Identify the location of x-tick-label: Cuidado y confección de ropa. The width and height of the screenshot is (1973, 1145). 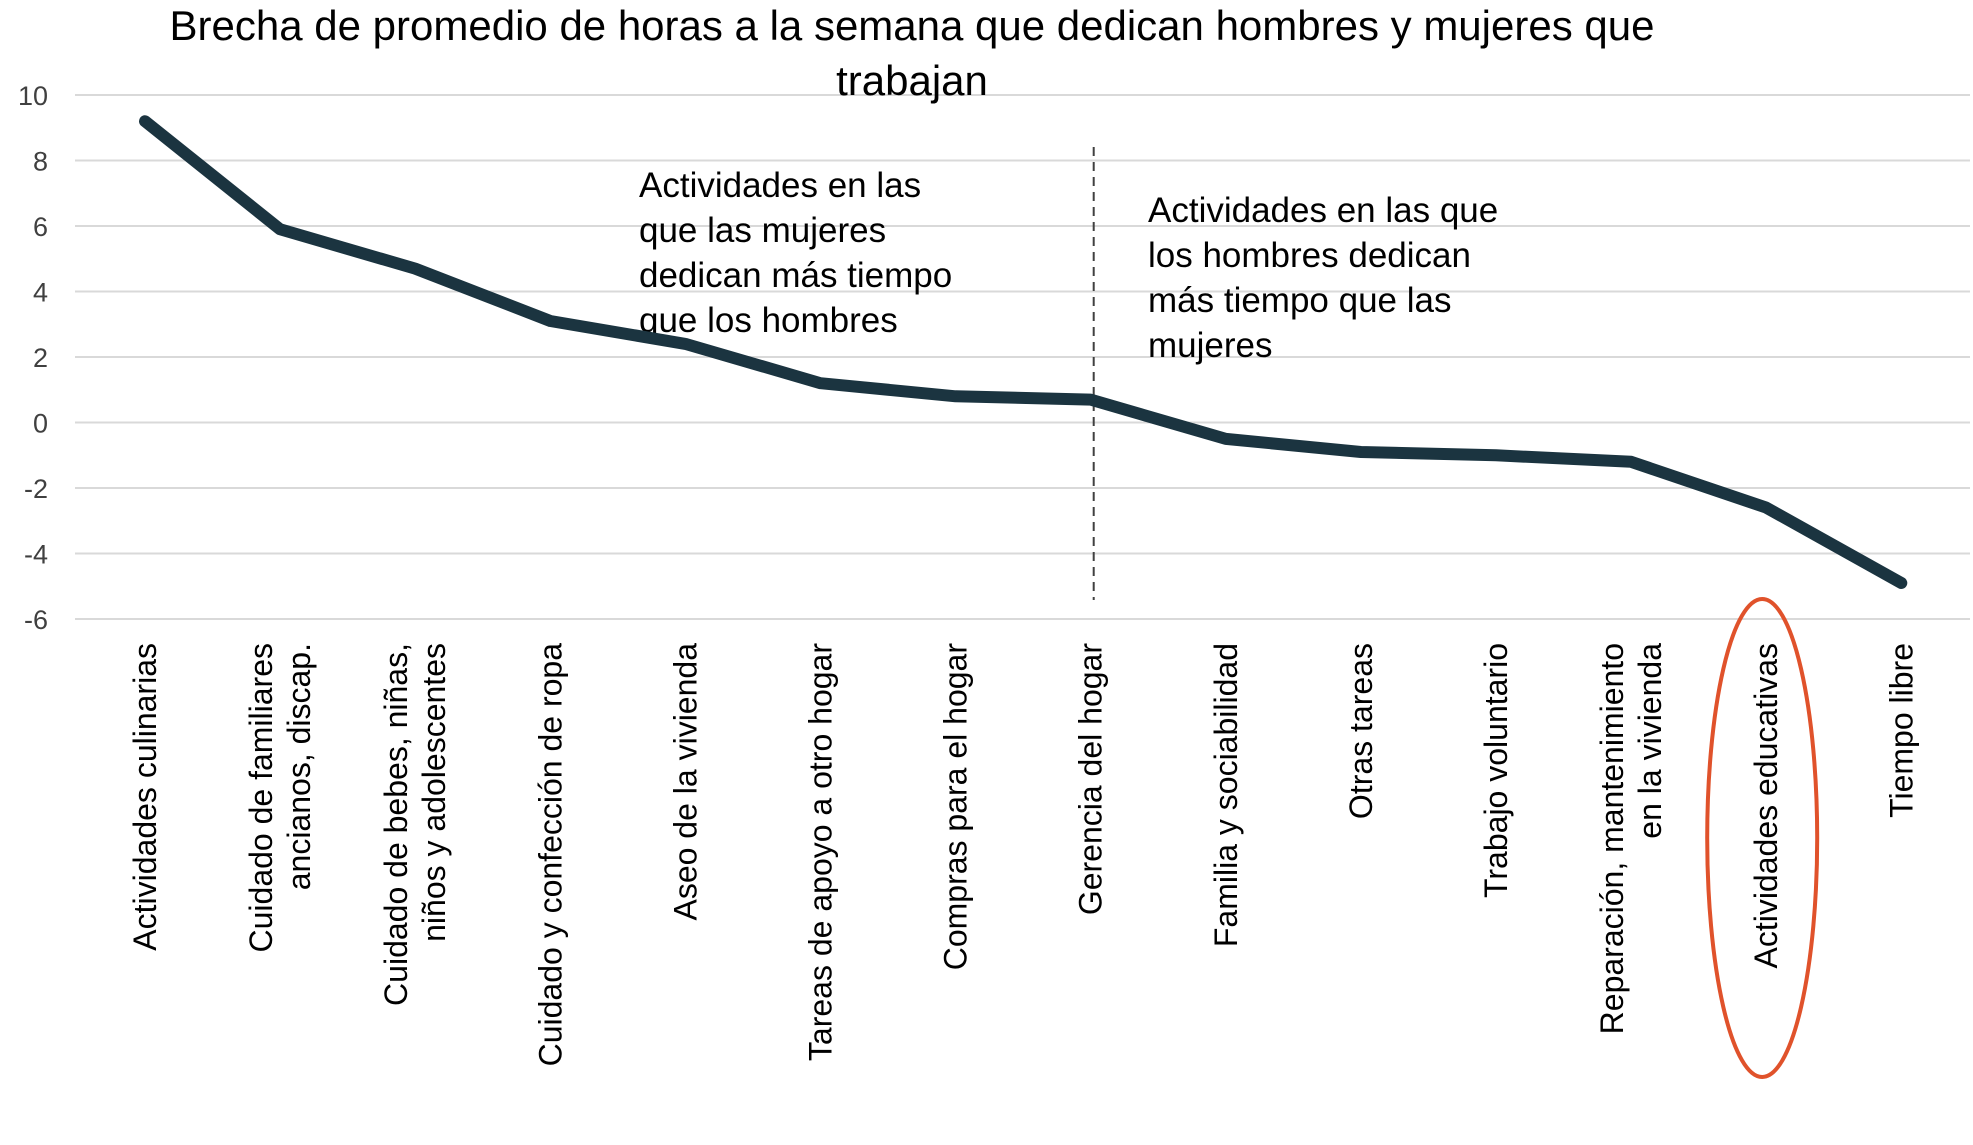
(550, 855).